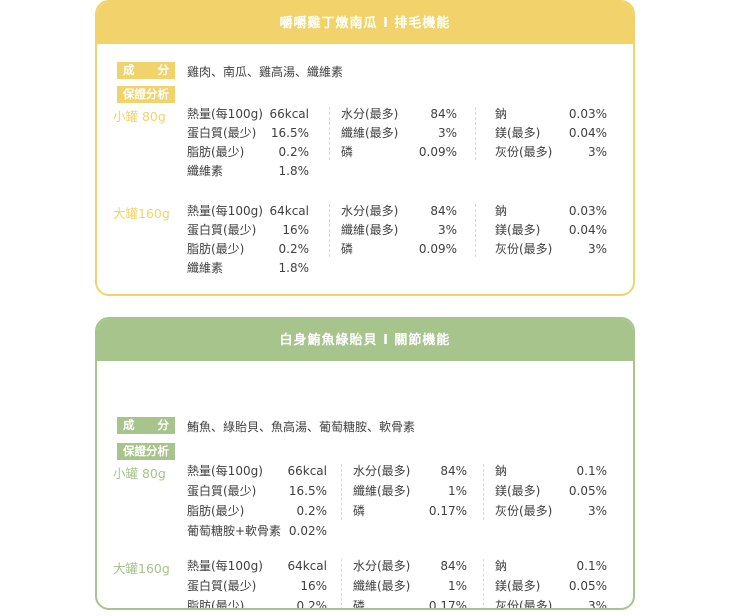  Describe the element at coordinates (365, 340) in the screenshot. I see `card-title: 白身鮪魚綠貽貝 I 關節機能` at that location.